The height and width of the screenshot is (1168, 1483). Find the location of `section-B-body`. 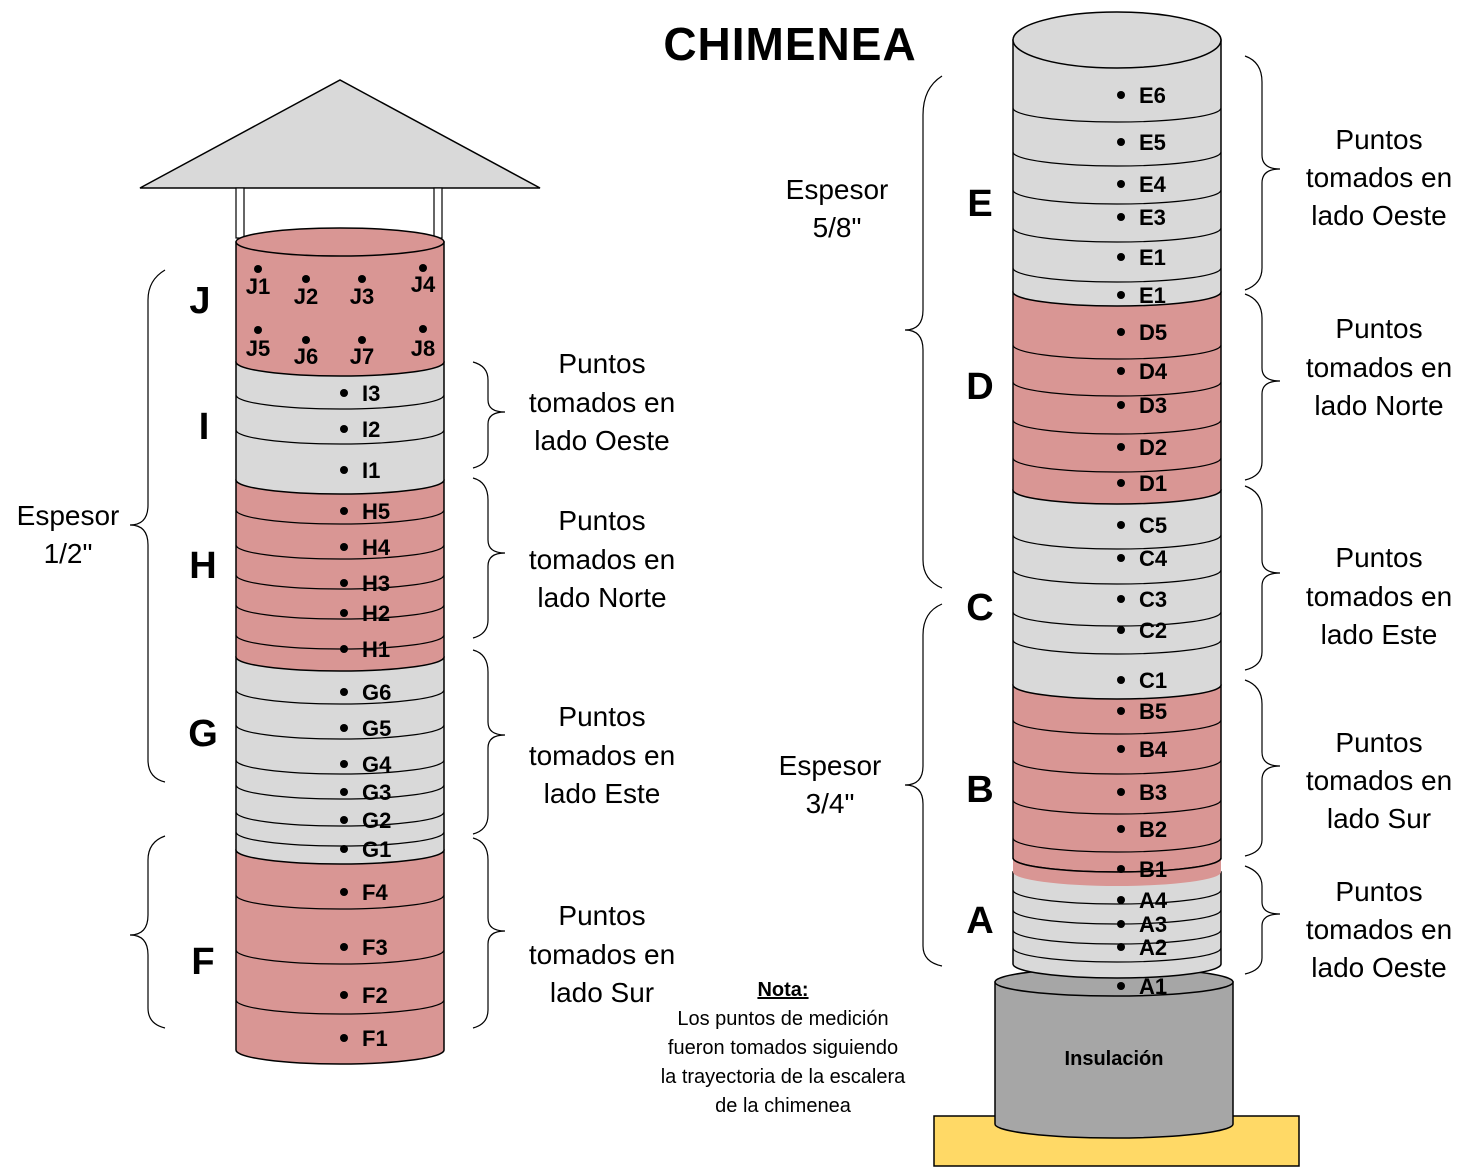

section-B-body is located at coordinates (1117, 778).